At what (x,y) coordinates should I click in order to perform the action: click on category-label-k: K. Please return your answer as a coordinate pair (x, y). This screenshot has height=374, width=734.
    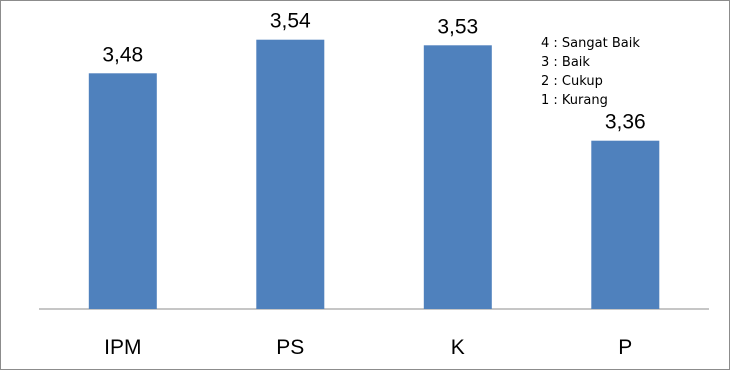
    Looking at the image, I should click on (458, 347).